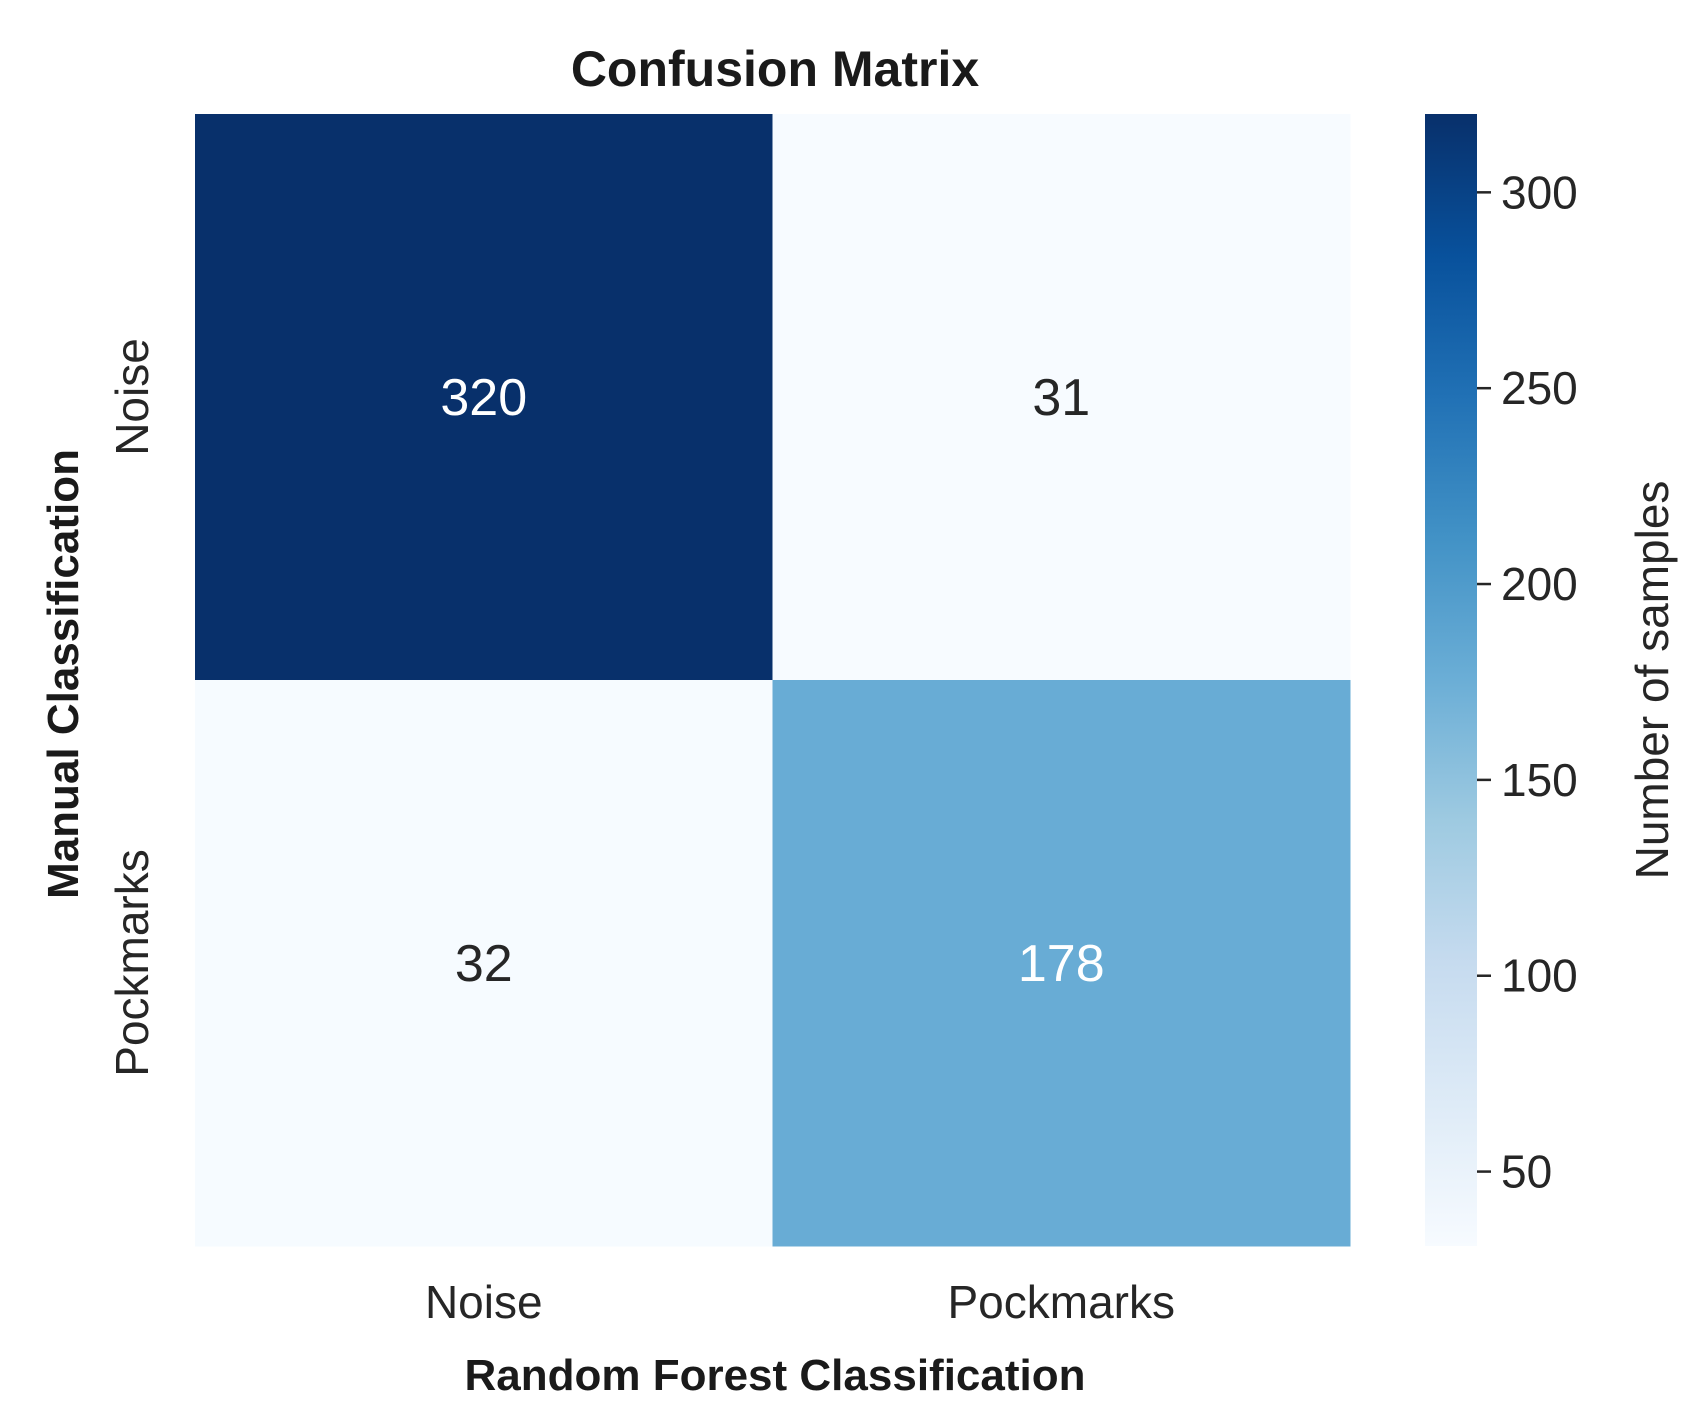 The height and width of the screenshot is (1426, 1702). I want to click on cell-value-label: 31, so click(1061, 398).